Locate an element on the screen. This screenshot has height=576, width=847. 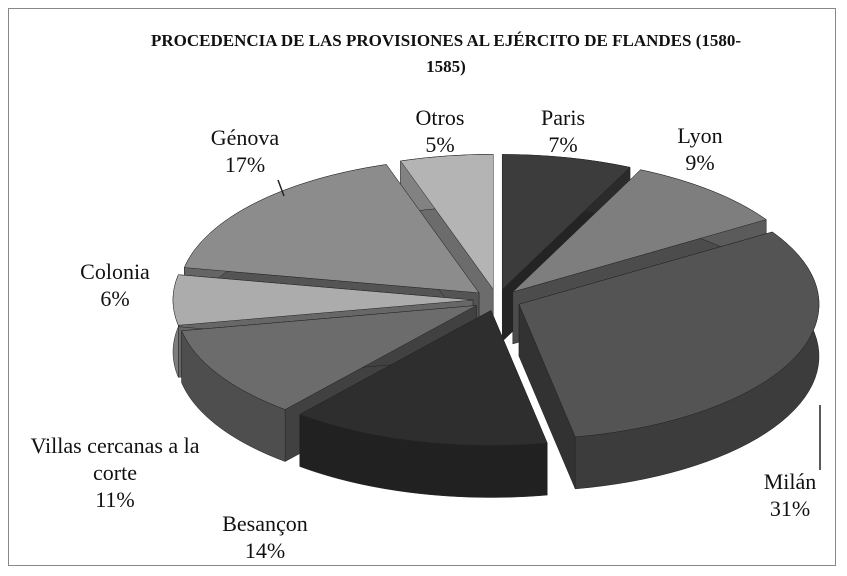
slice-name: Besançon is located at coordinates (265, 523).